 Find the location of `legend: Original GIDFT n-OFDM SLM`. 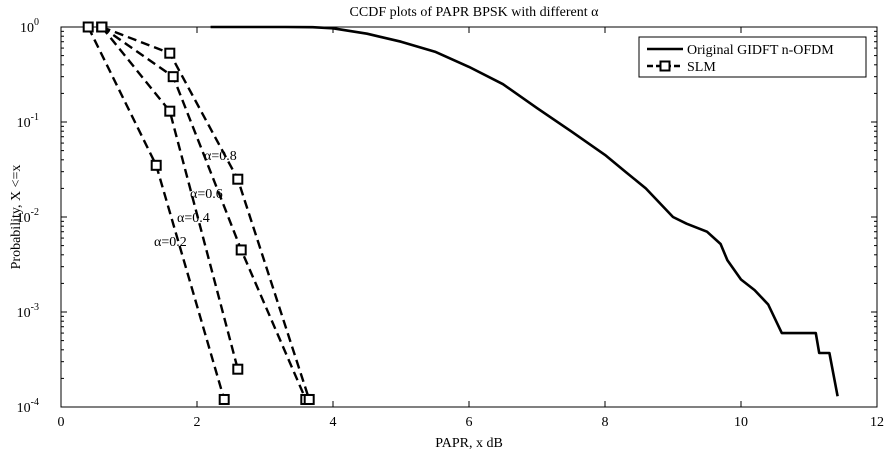

legend: Original GIDFT n-OFDM SLM is located at coordinates (752, 57).